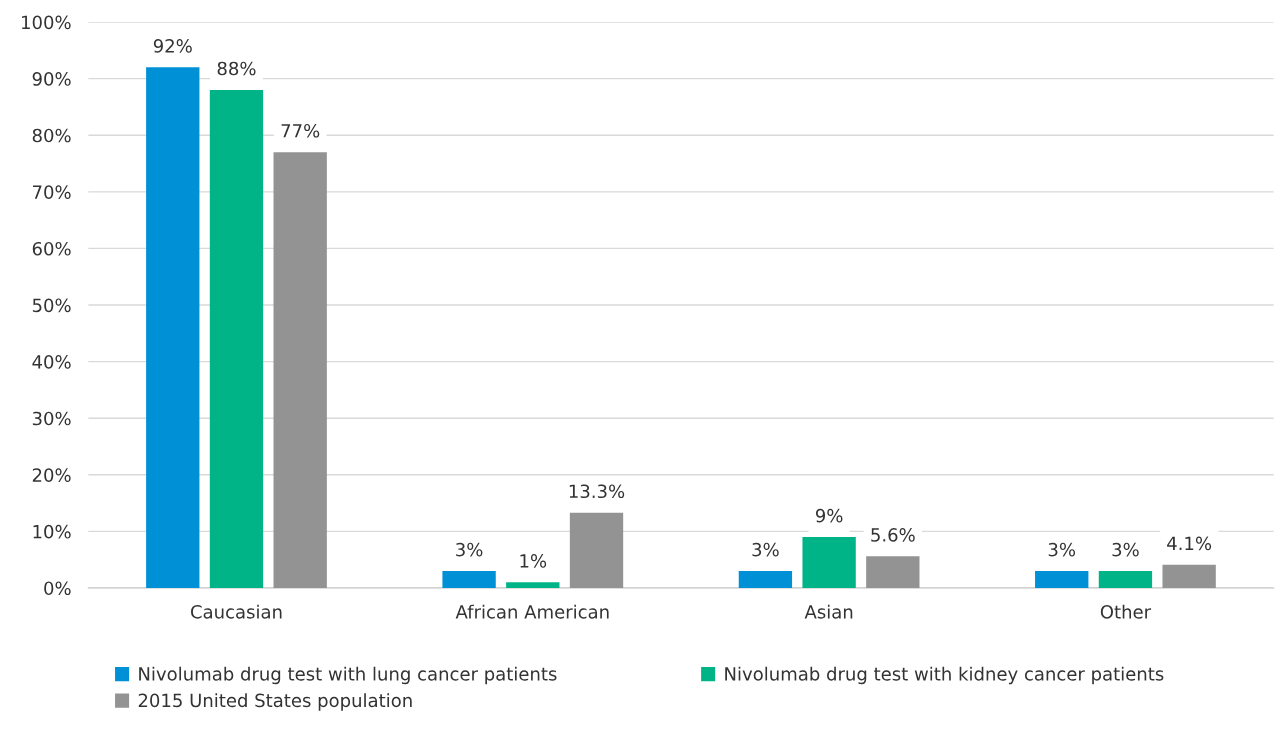 The height and width of the screenshot is (735, 1280). I want to click on legend-label: Nivolumab drug test with lung cancer patients, so click(348, 675).